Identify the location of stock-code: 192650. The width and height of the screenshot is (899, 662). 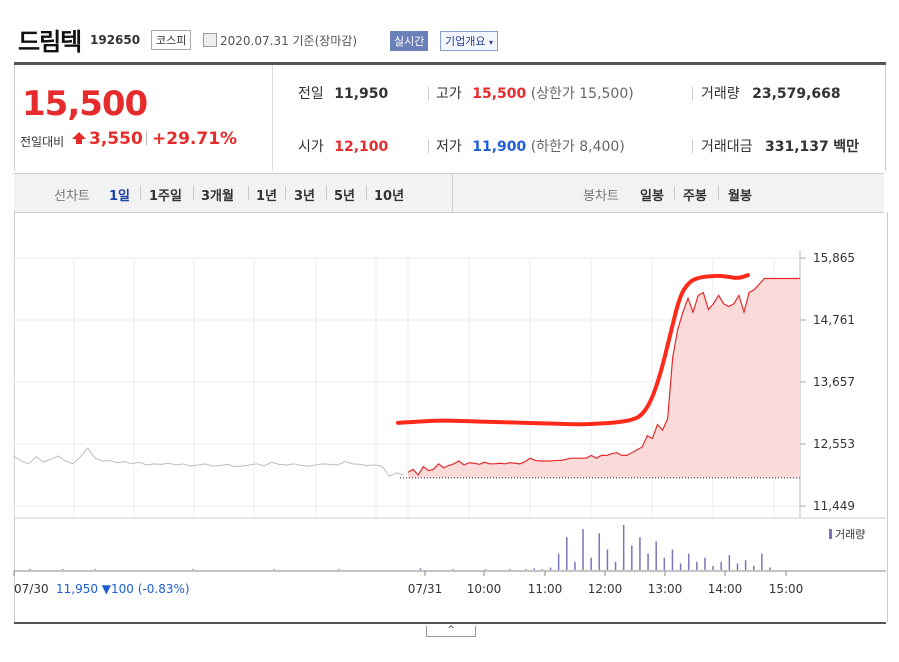
(115, 40).